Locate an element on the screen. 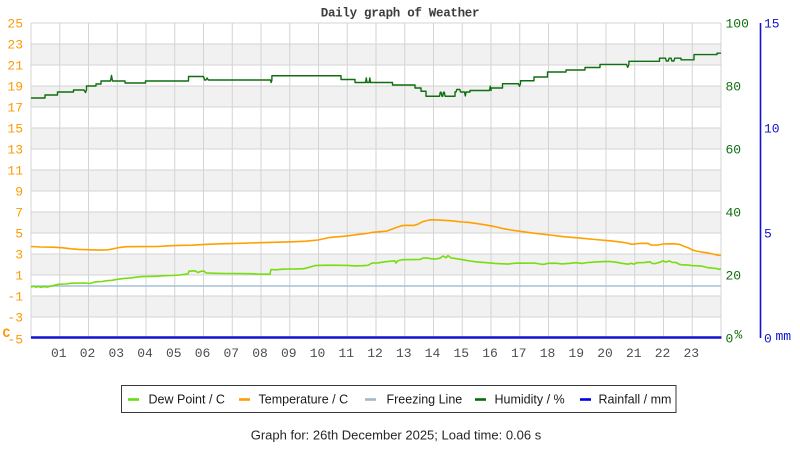 Image resolution: width=800 pixels, height=450 pixels. svg-text: Temperature / C is located at coordinates (304, 400).